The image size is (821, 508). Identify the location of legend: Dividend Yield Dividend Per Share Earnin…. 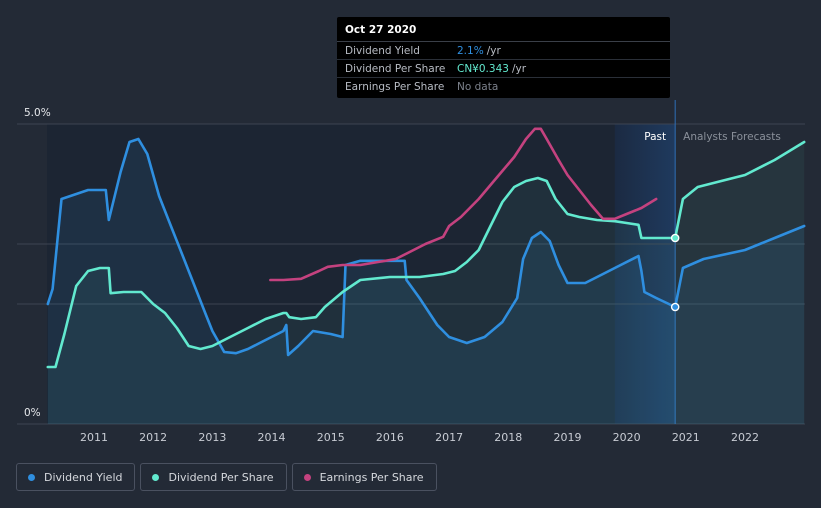
(226, 477).